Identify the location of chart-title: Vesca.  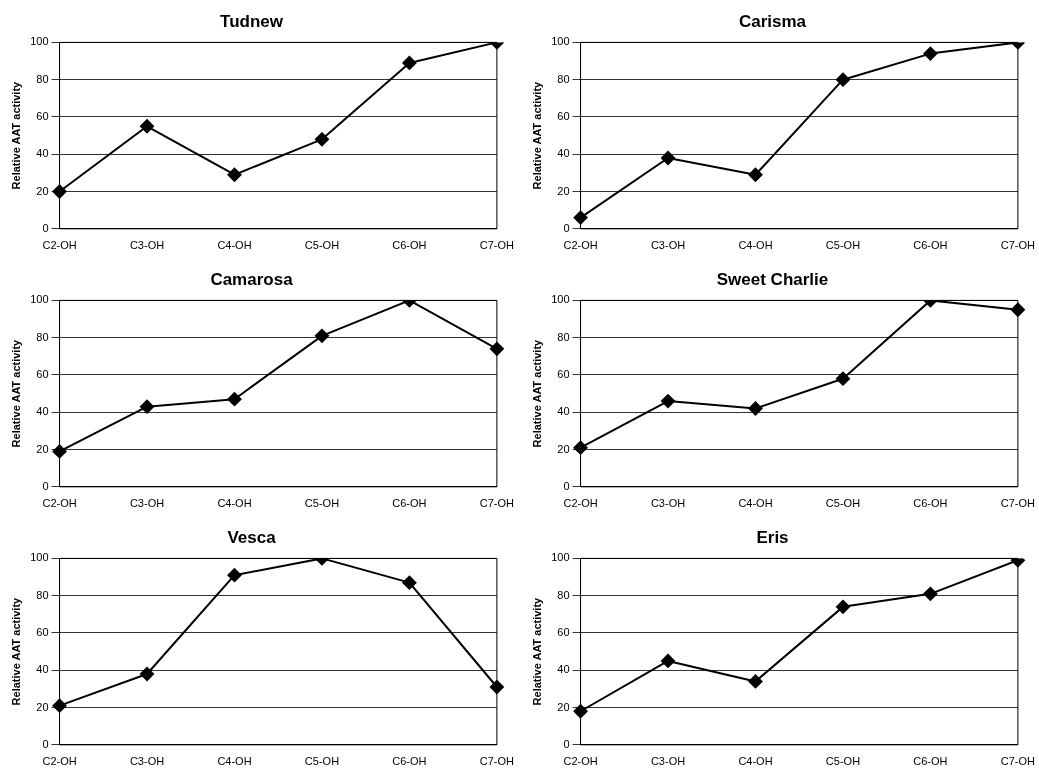
(252, 537).